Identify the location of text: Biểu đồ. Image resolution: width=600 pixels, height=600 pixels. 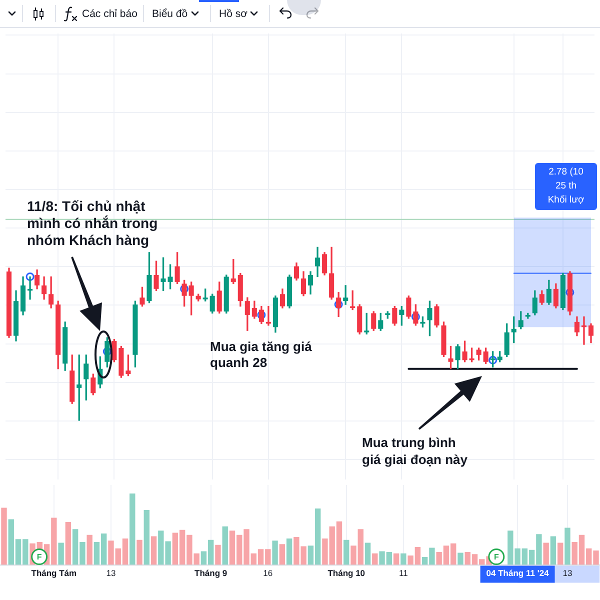
(170, 14).